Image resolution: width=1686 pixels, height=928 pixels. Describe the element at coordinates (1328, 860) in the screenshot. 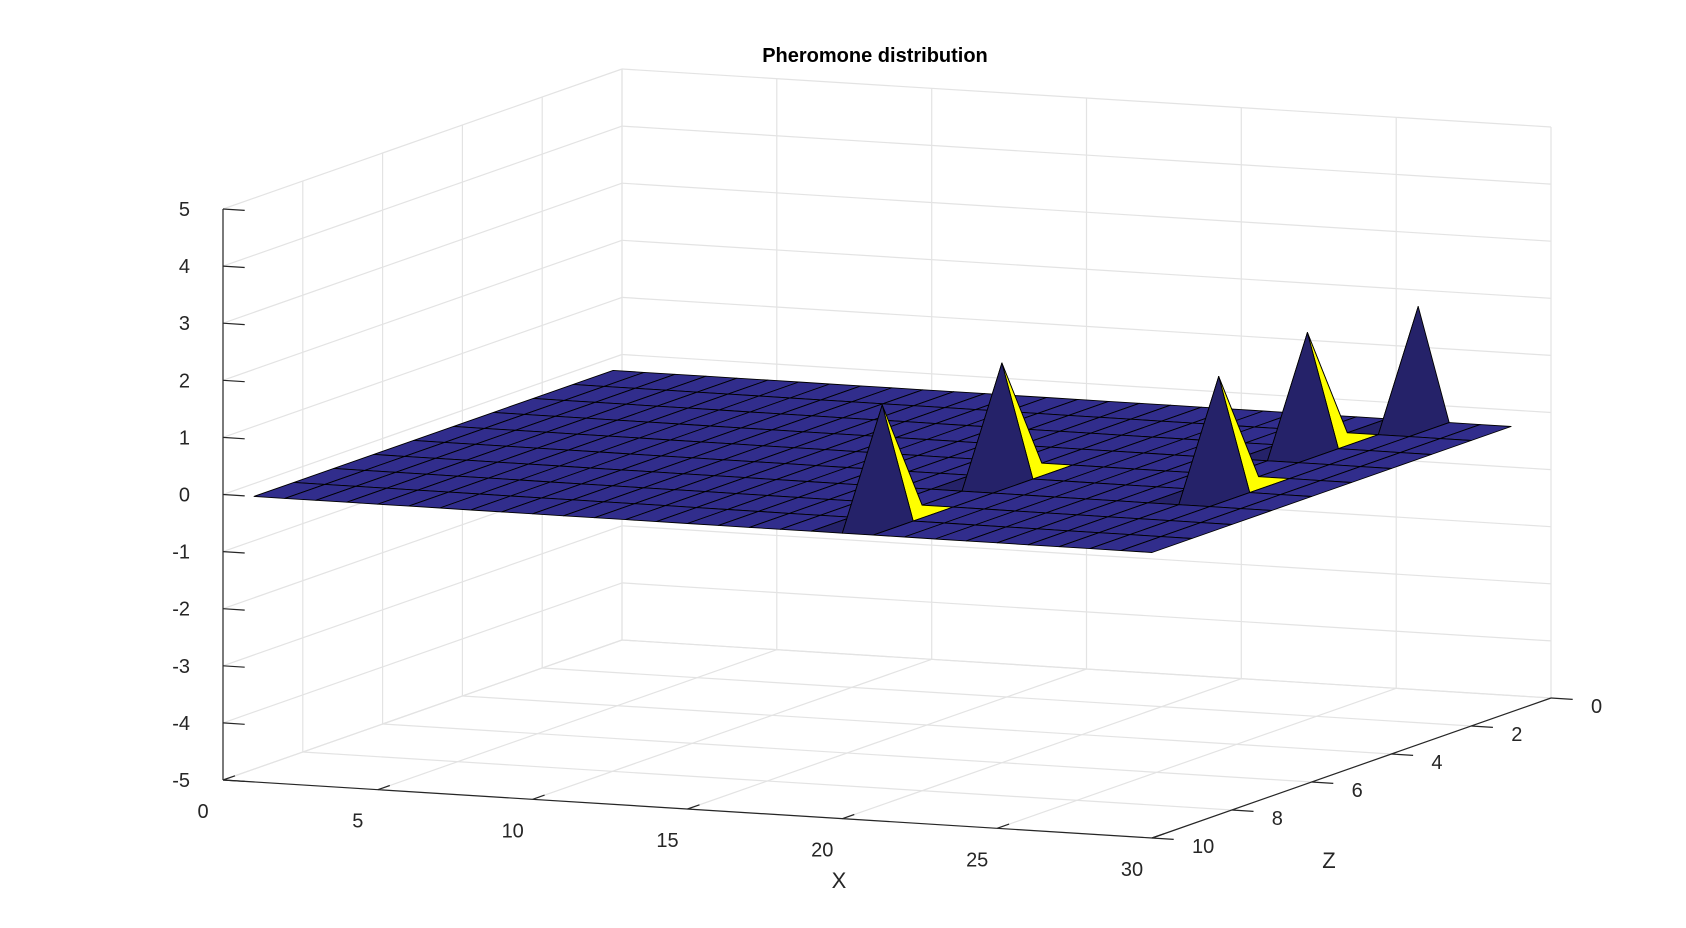

I see `z-axis-label: Z` at that location.